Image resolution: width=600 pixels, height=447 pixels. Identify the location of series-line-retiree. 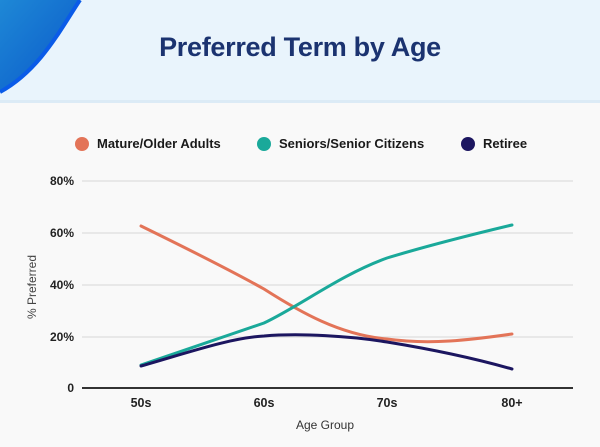
(326, 352).